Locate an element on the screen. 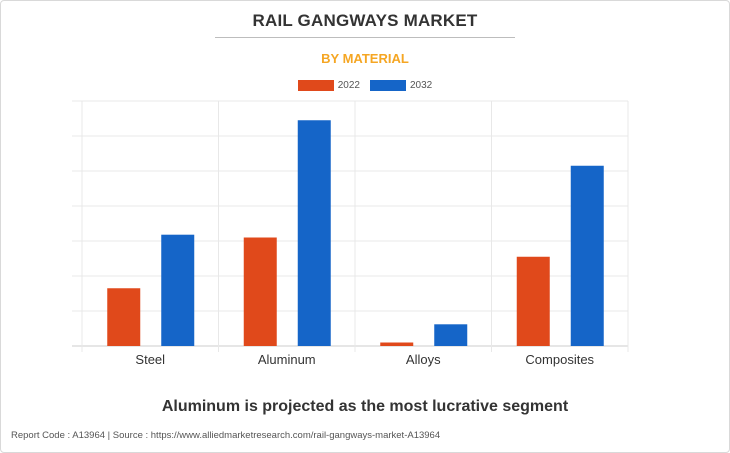 Image resolution: width=730 pixels, height=453 pixels. legend-item-2032: 2032 is located at coordinates (401, 85).